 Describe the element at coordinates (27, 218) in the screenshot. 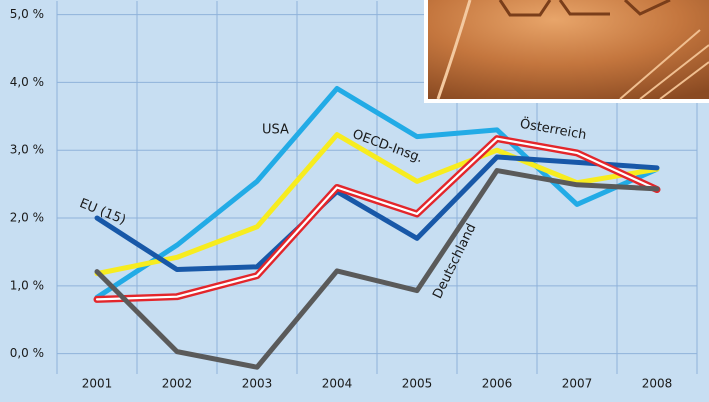

I see `y-tick-label: 2,0 %` at that location.